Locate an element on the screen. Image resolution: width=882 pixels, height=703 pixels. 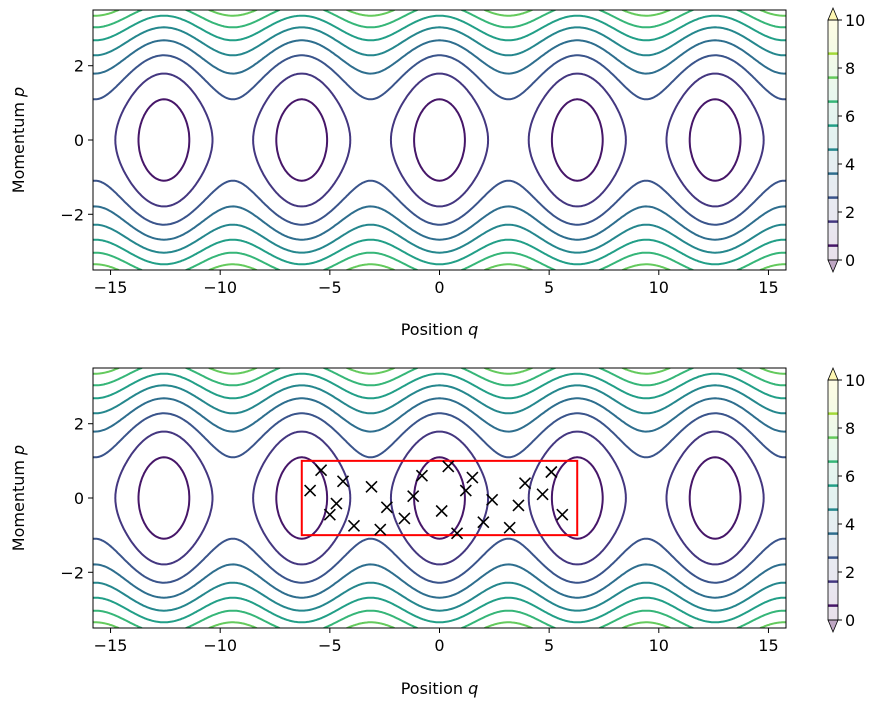
top-colorbar-extend-max is located at coordinates (833, 13).